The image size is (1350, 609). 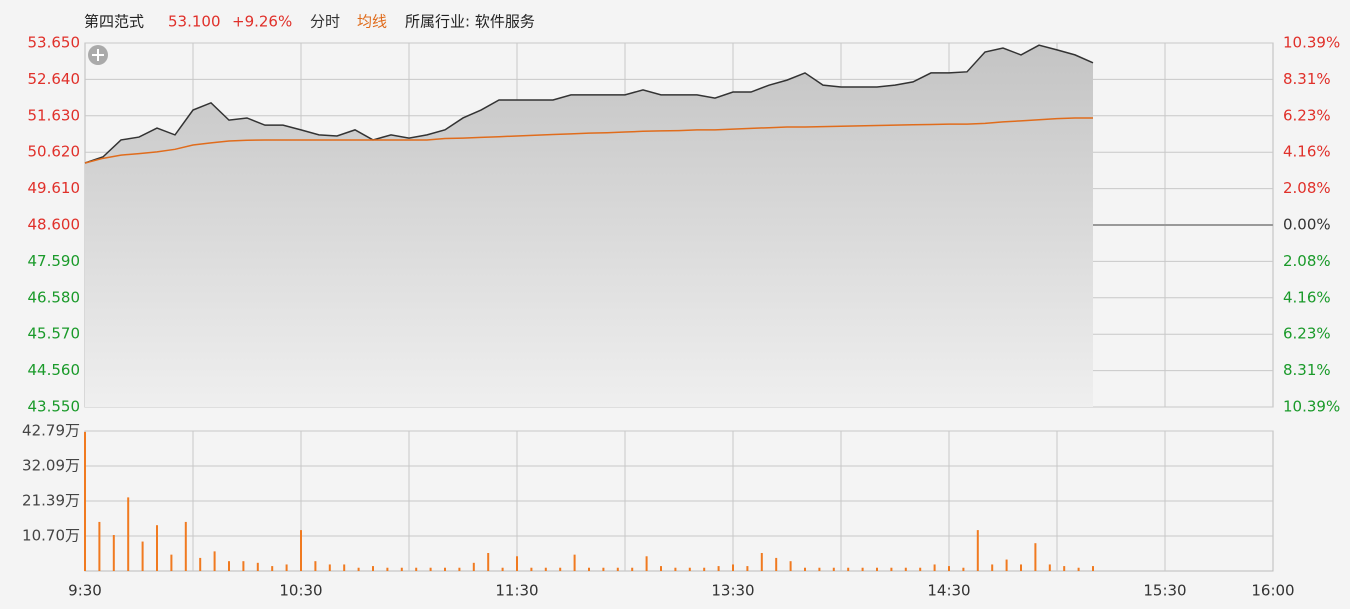 What do you see at coordinates (54, 79) in the screenshot?
I see `y-tick-label: 52.640` at bounding box center [54, 79].